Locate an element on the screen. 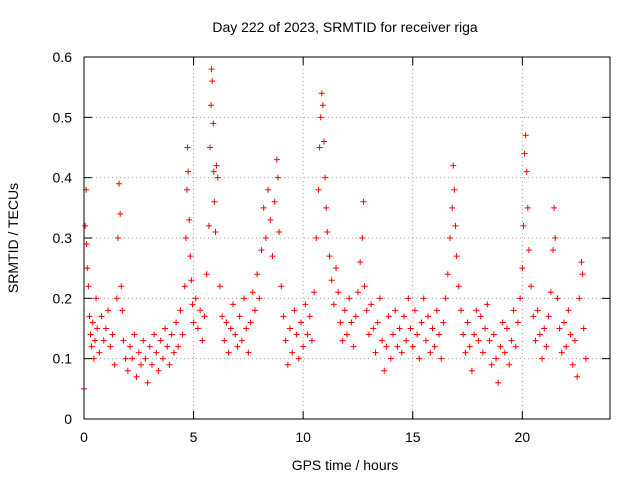  y-tick-labels: 0 0.1 0.2 0.3 0.4 0.5 0.6 is located at coordinates (63, 238).